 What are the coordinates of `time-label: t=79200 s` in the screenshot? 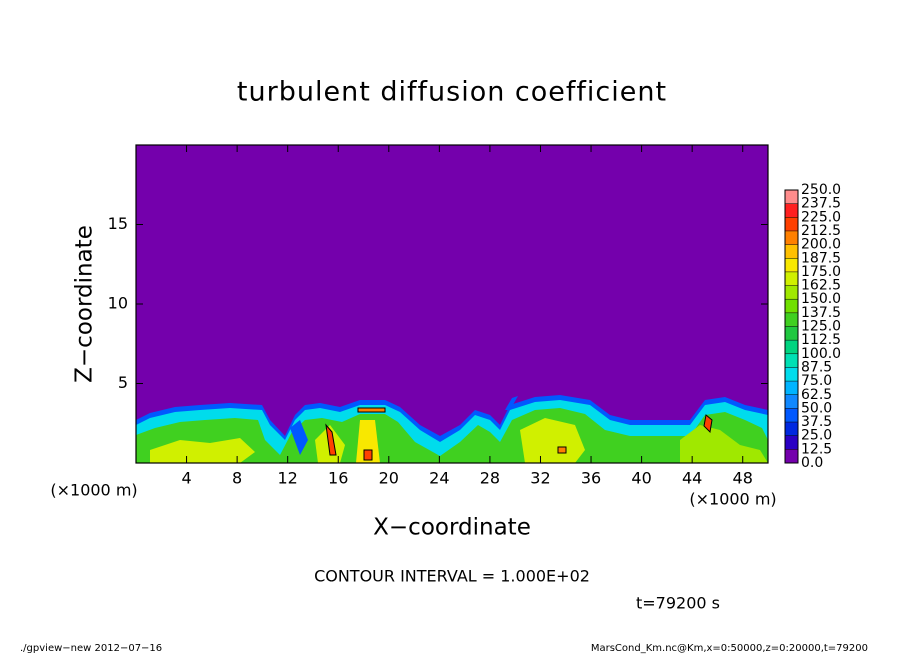 It's located at (678, 603).